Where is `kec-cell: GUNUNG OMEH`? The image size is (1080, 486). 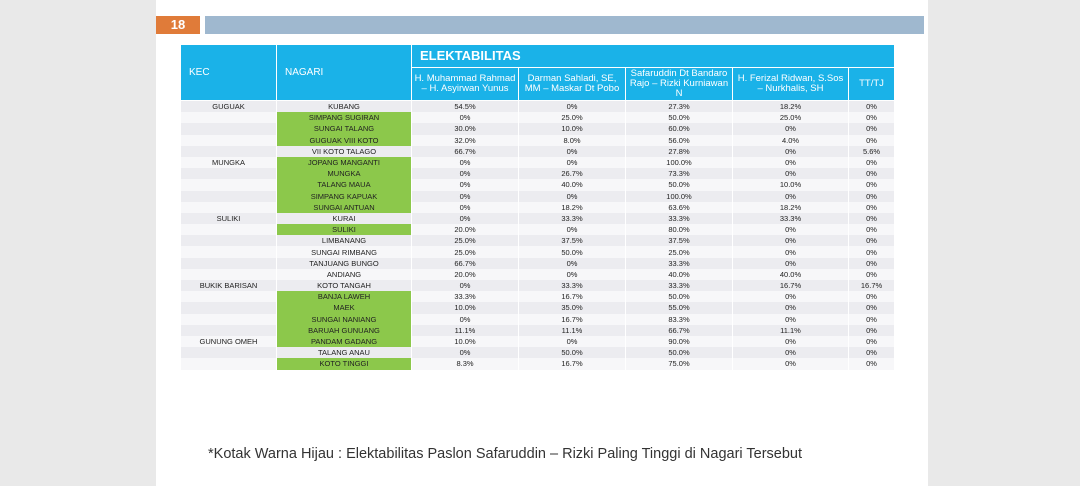 kec-cell: GUNUNG OMEH is located at coordinates (228, 341).